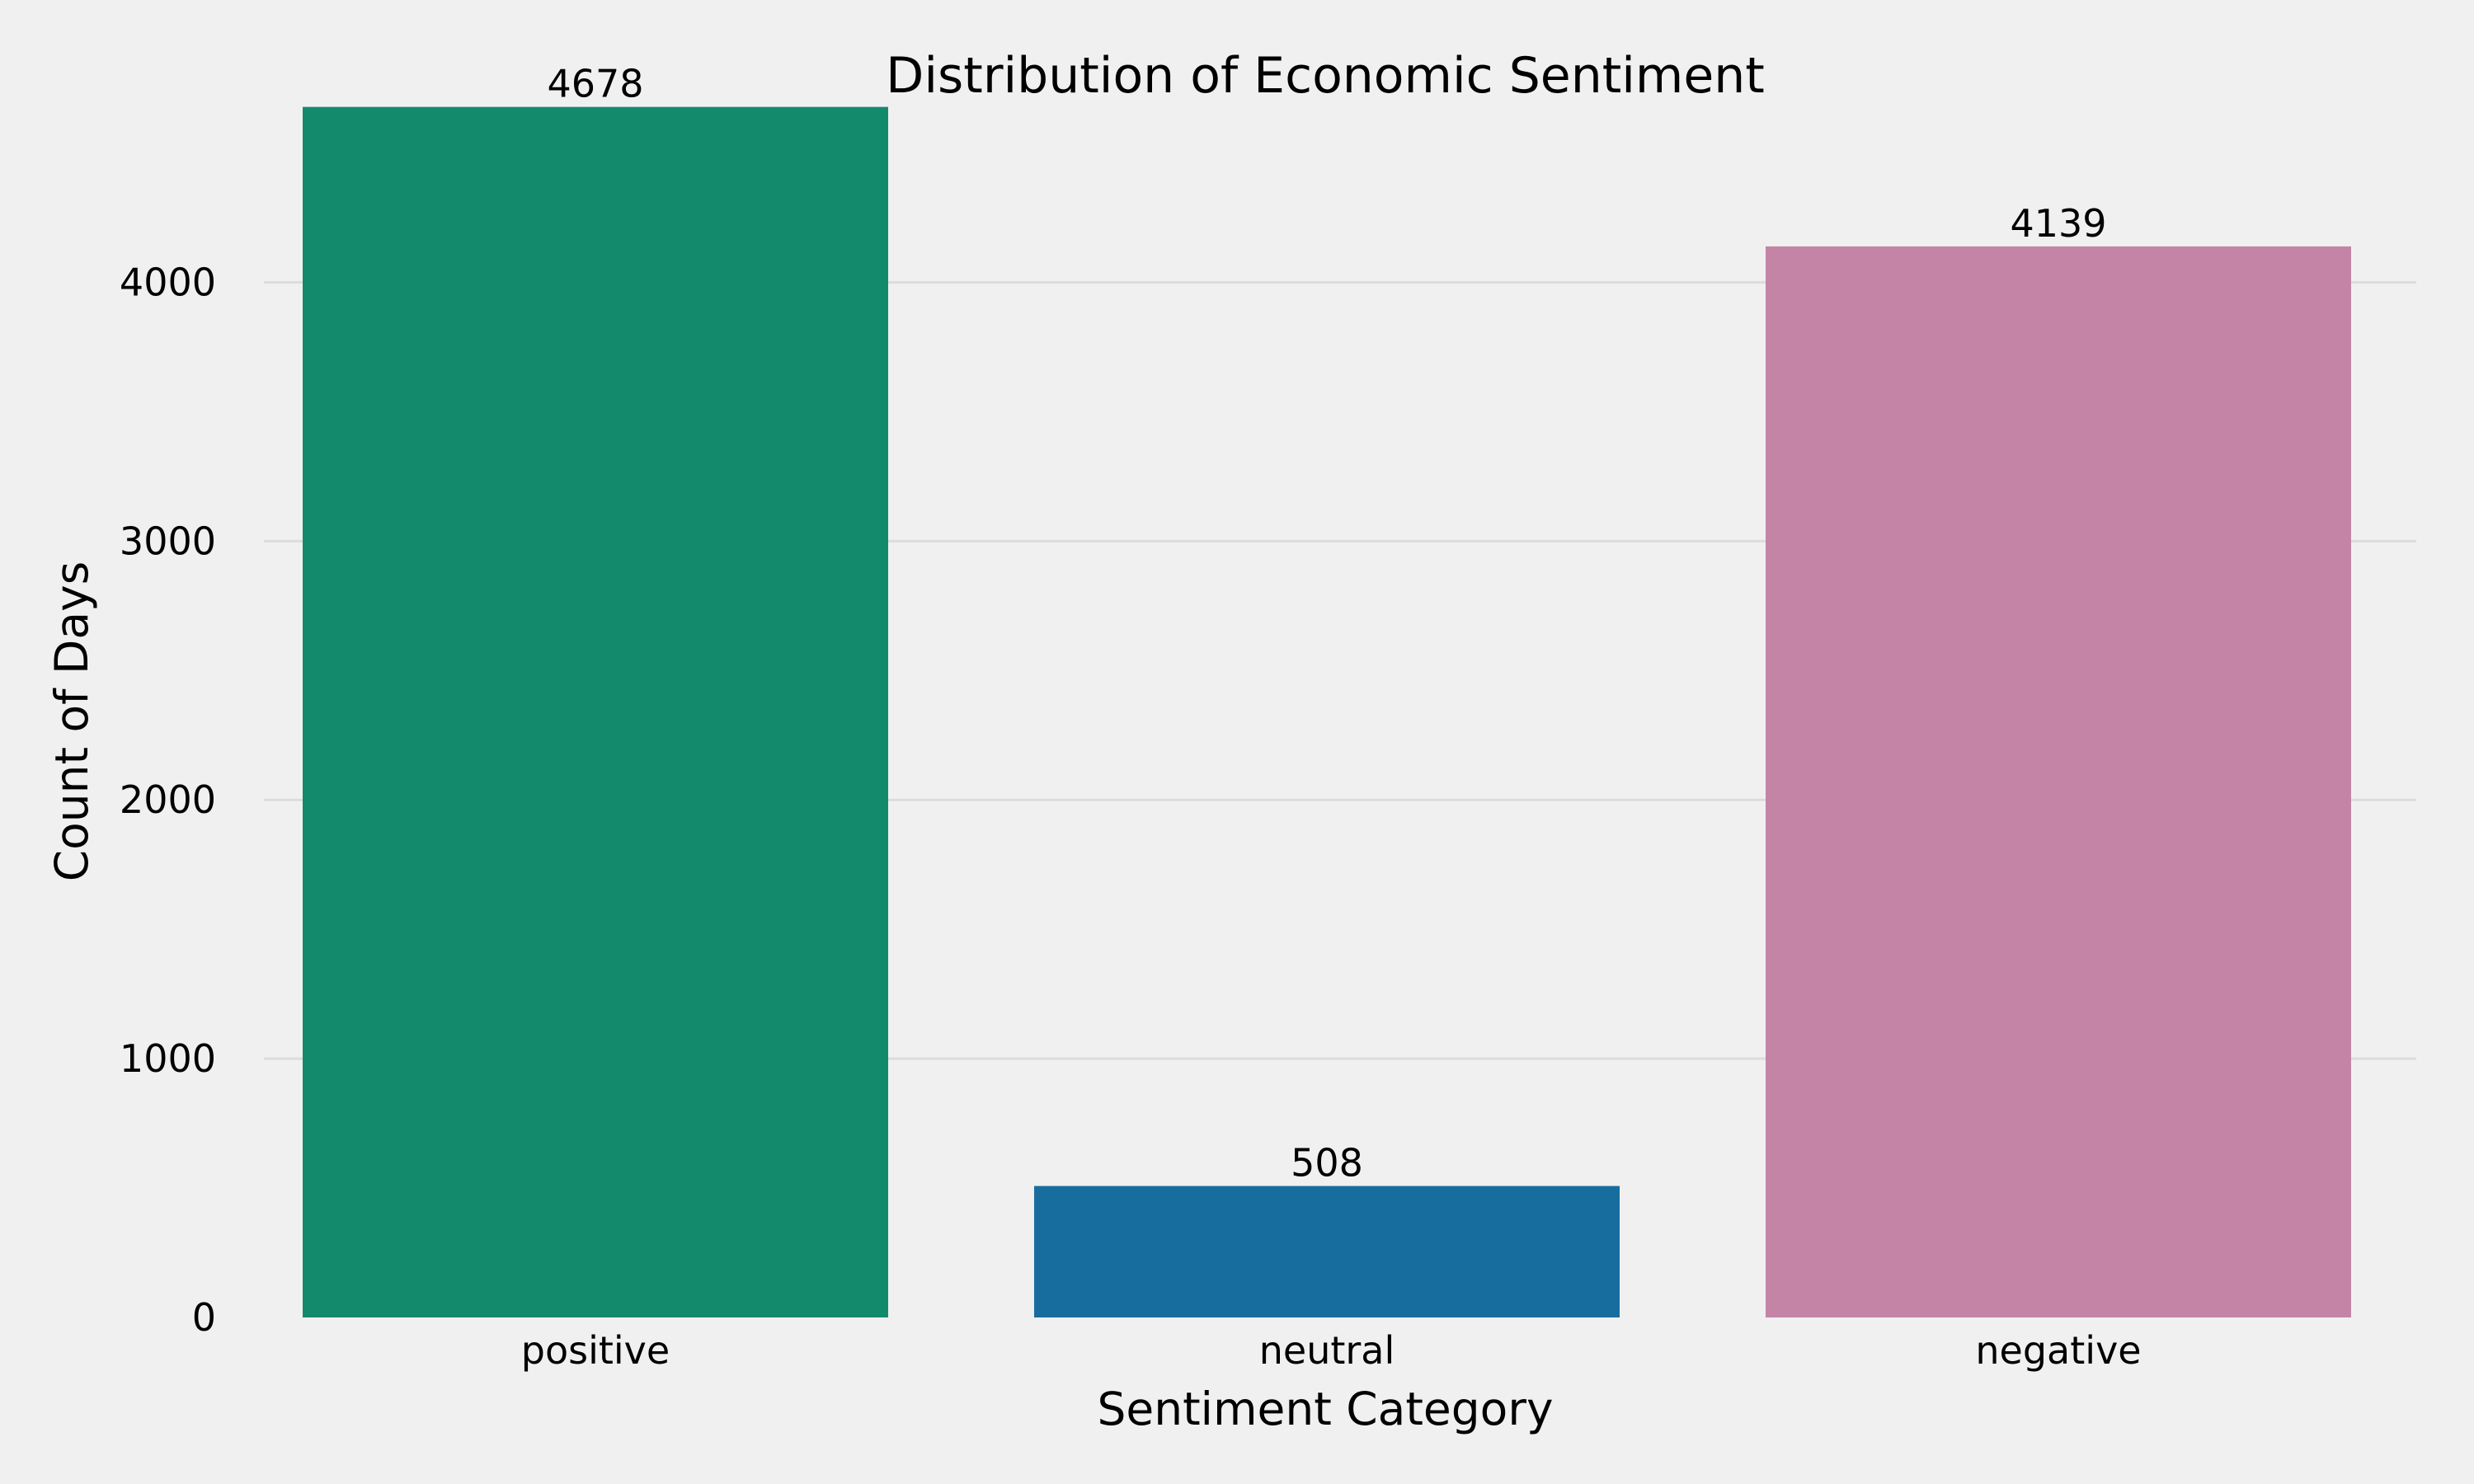  I want to click on data-label-negative: 4139, so click(2058, 223).